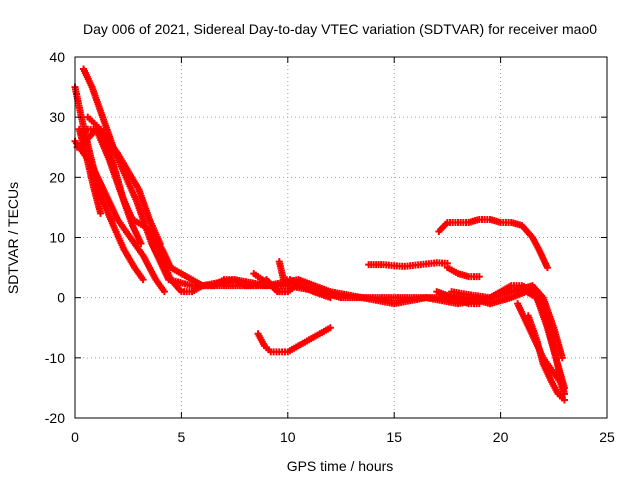  Describe the element at coordinates (57, 177) in the screenshot. I see `y-tick-label: 20` at that location.